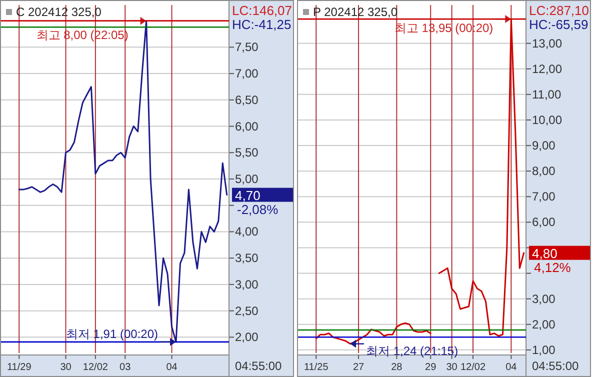 The height and width of the screenshot is (377, 593). What do you see at coordinates (247, 231) in the screenshot?
I see `y-tick-label: 4,00` at bounding box center [247, 231].